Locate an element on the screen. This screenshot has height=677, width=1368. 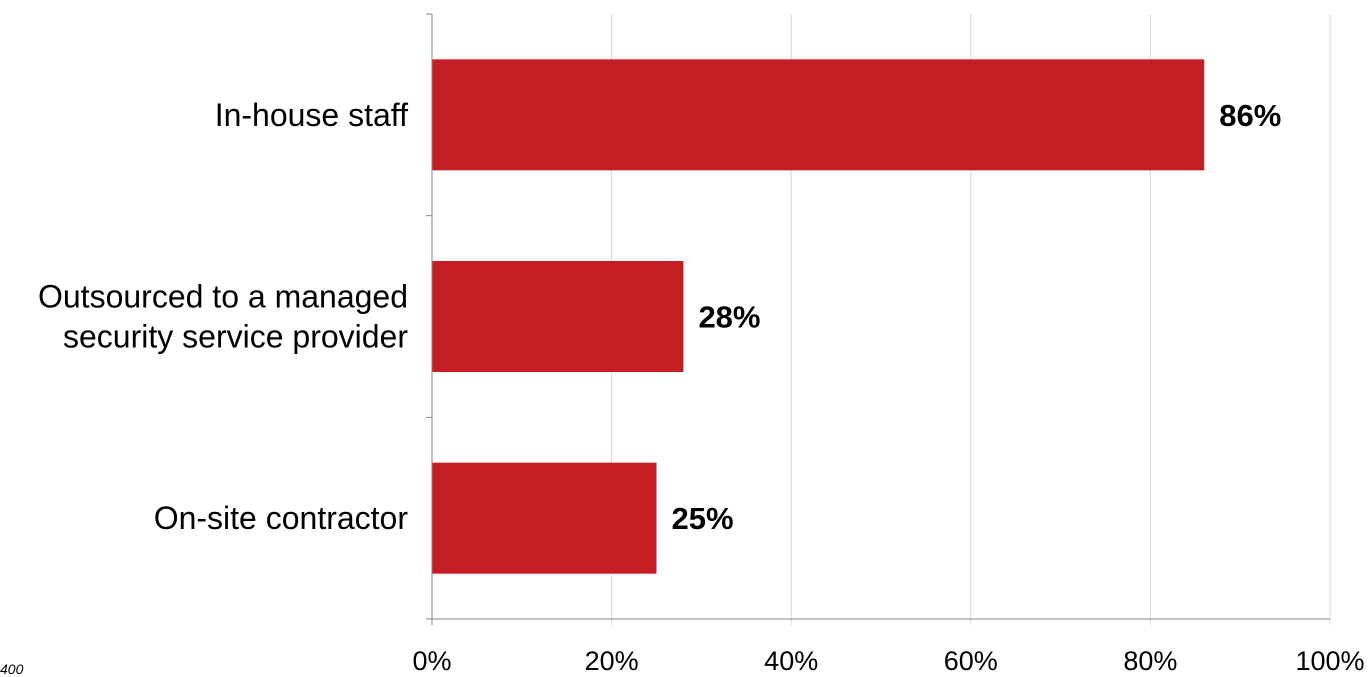
category-label-line: On-site contractor is located at coordinates (281, 518).